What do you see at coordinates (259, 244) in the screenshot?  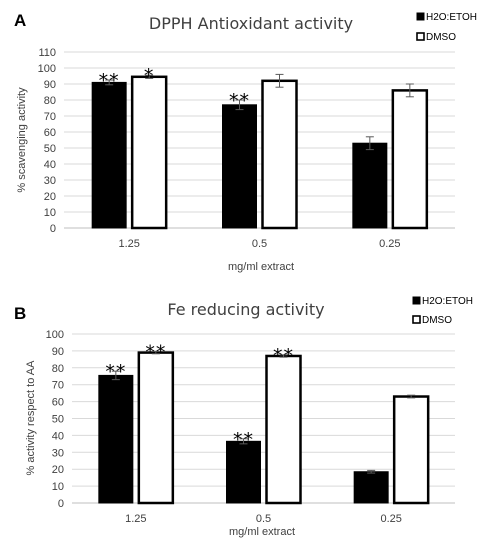 I see `chart-a-category-label: 0.5` at bounding box center [259, 244].